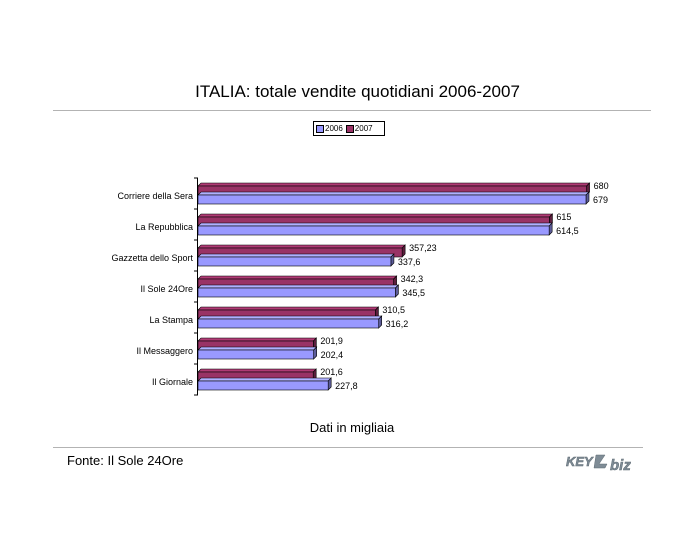 The width and height of the screenshot is (700, 550). Describe the element at coordinates (352, 110) in the screenshot. I see `top-divider` at that location.